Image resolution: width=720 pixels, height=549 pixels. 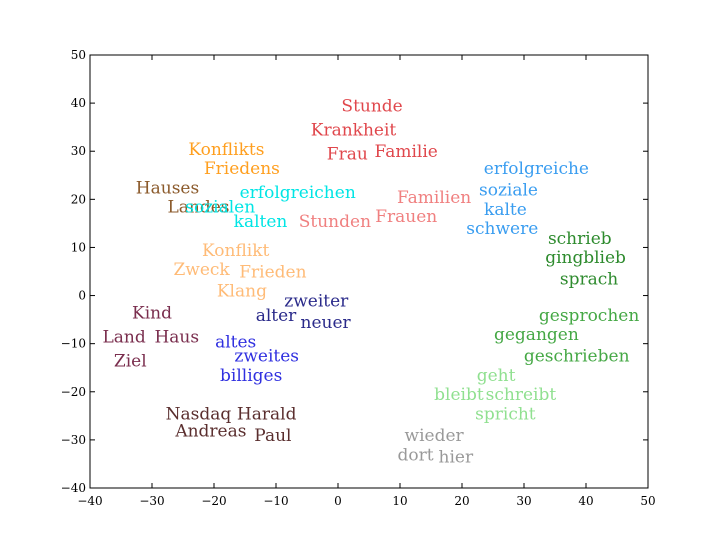 What do you see at coordinates (276, 316) in the screenshot?
I see `word-point: alter` at bounding box center [276, 316].